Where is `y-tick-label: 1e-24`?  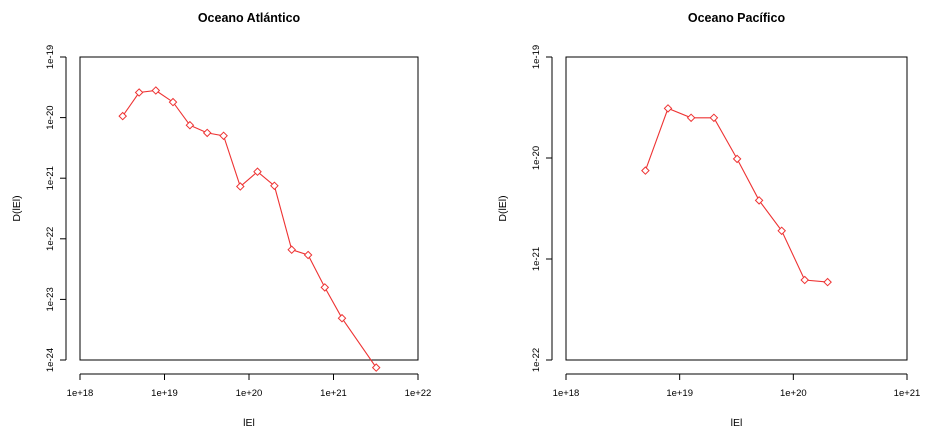 y-tick-label: 1e-24 is located at coordinates (50, 360).